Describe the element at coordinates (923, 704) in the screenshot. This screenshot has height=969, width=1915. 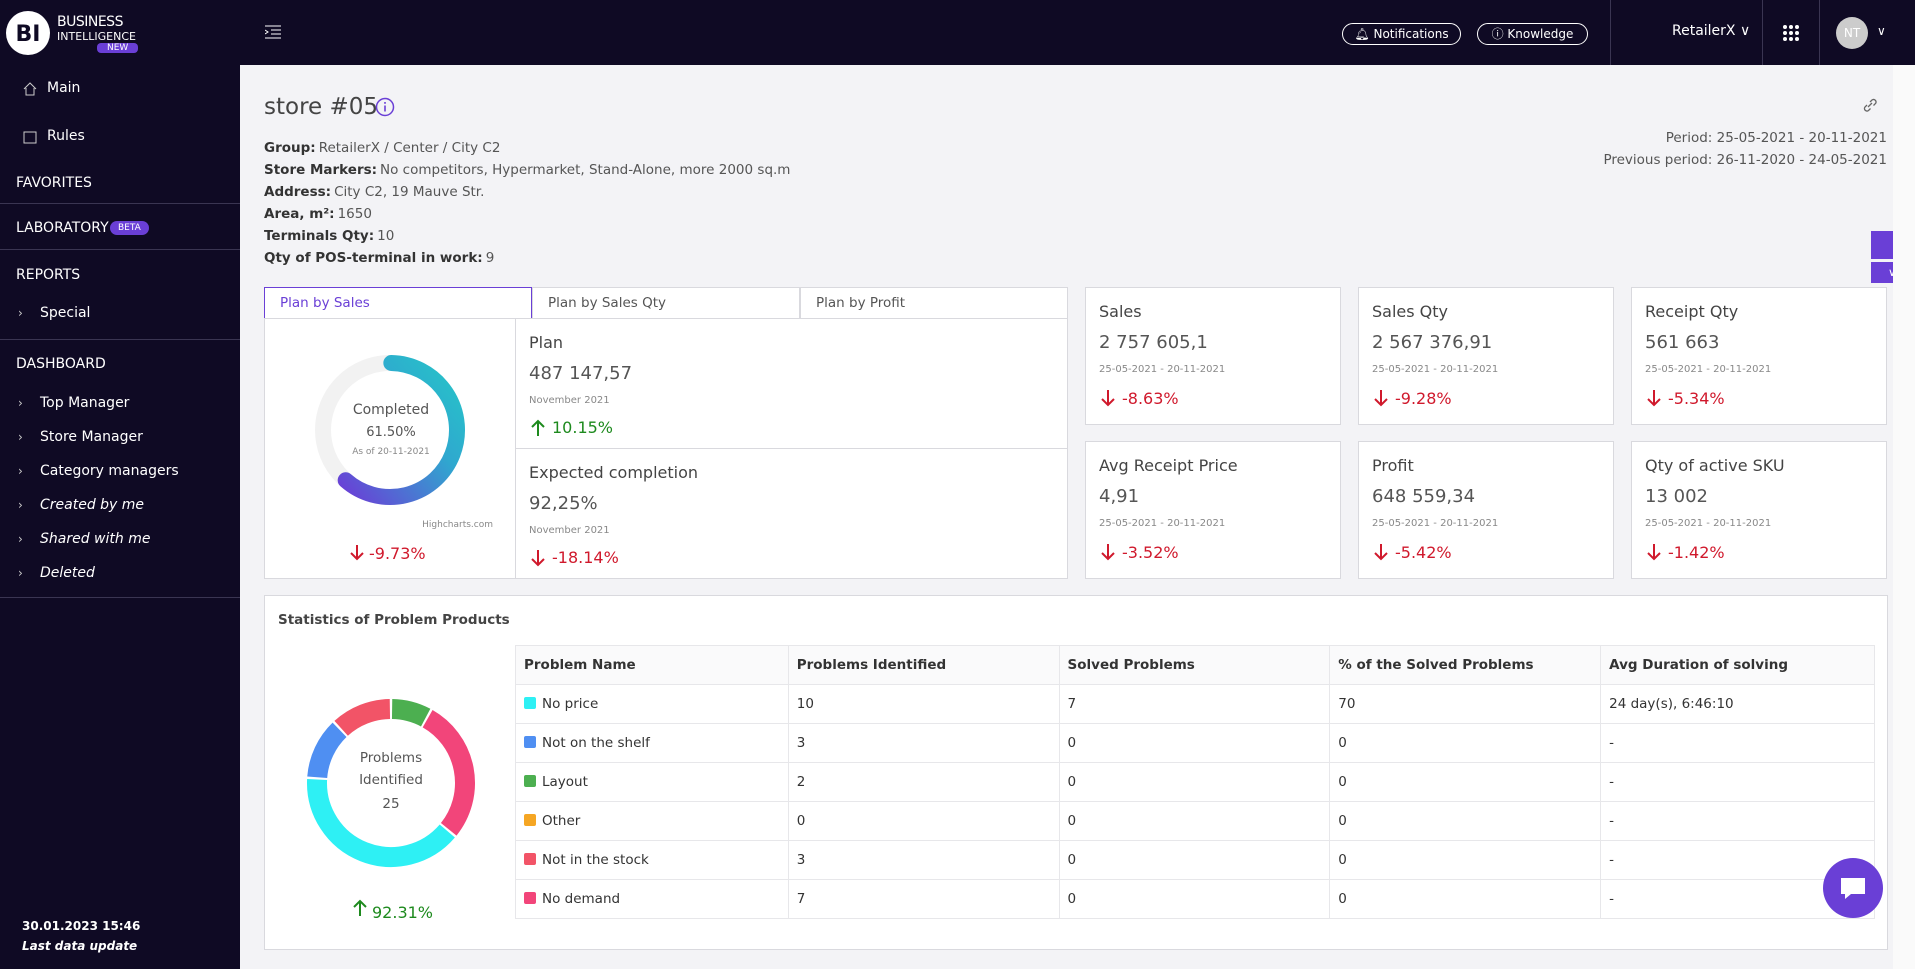
I see `table-cell: 10` at that location.